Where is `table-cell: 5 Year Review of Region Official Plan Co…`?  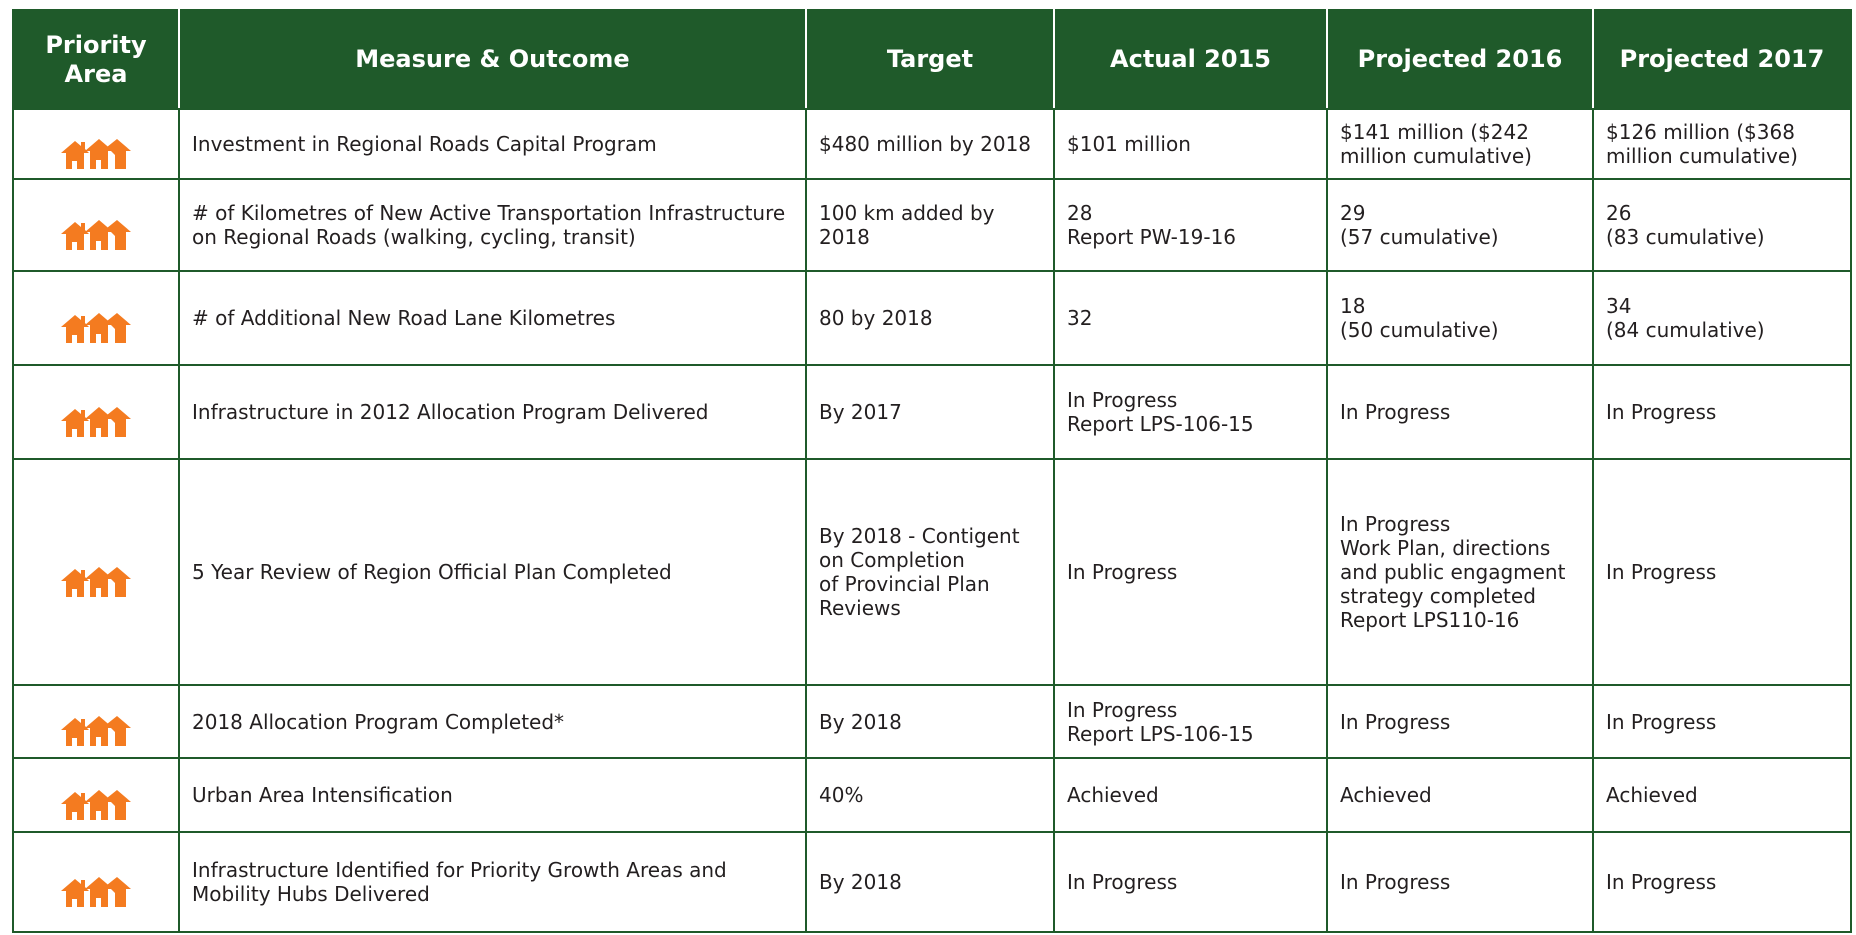 table-cell: 5 Year Review of Region Official Plan Co… is located at coordinates (492, 572).